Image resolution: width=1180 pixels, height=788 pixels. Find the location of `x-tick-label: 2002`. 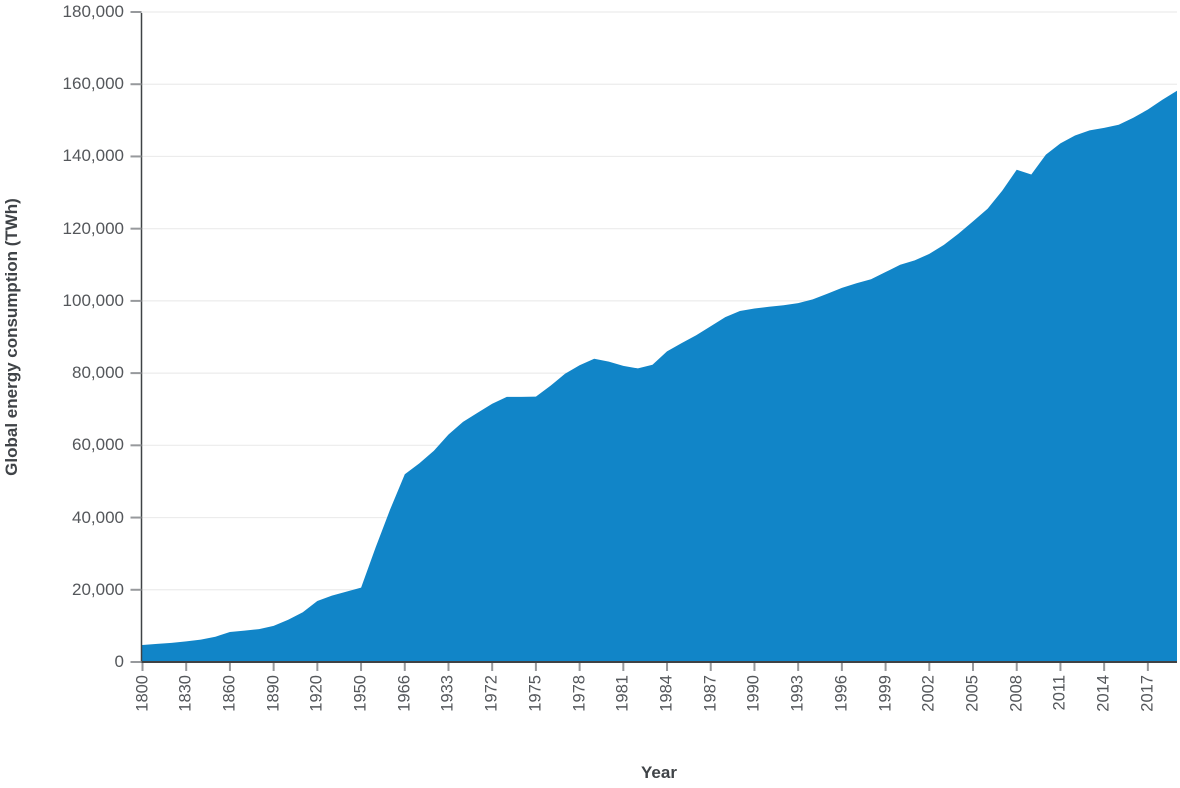

x-tick-label: 2002 is located at coordinates (928, 693).